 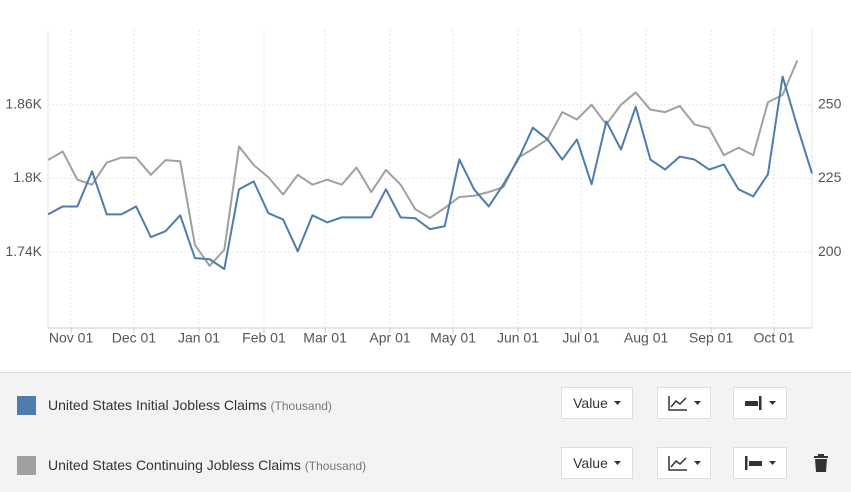 I want to click on x-tick-label: Jul 01, so click(x=581, y=338).